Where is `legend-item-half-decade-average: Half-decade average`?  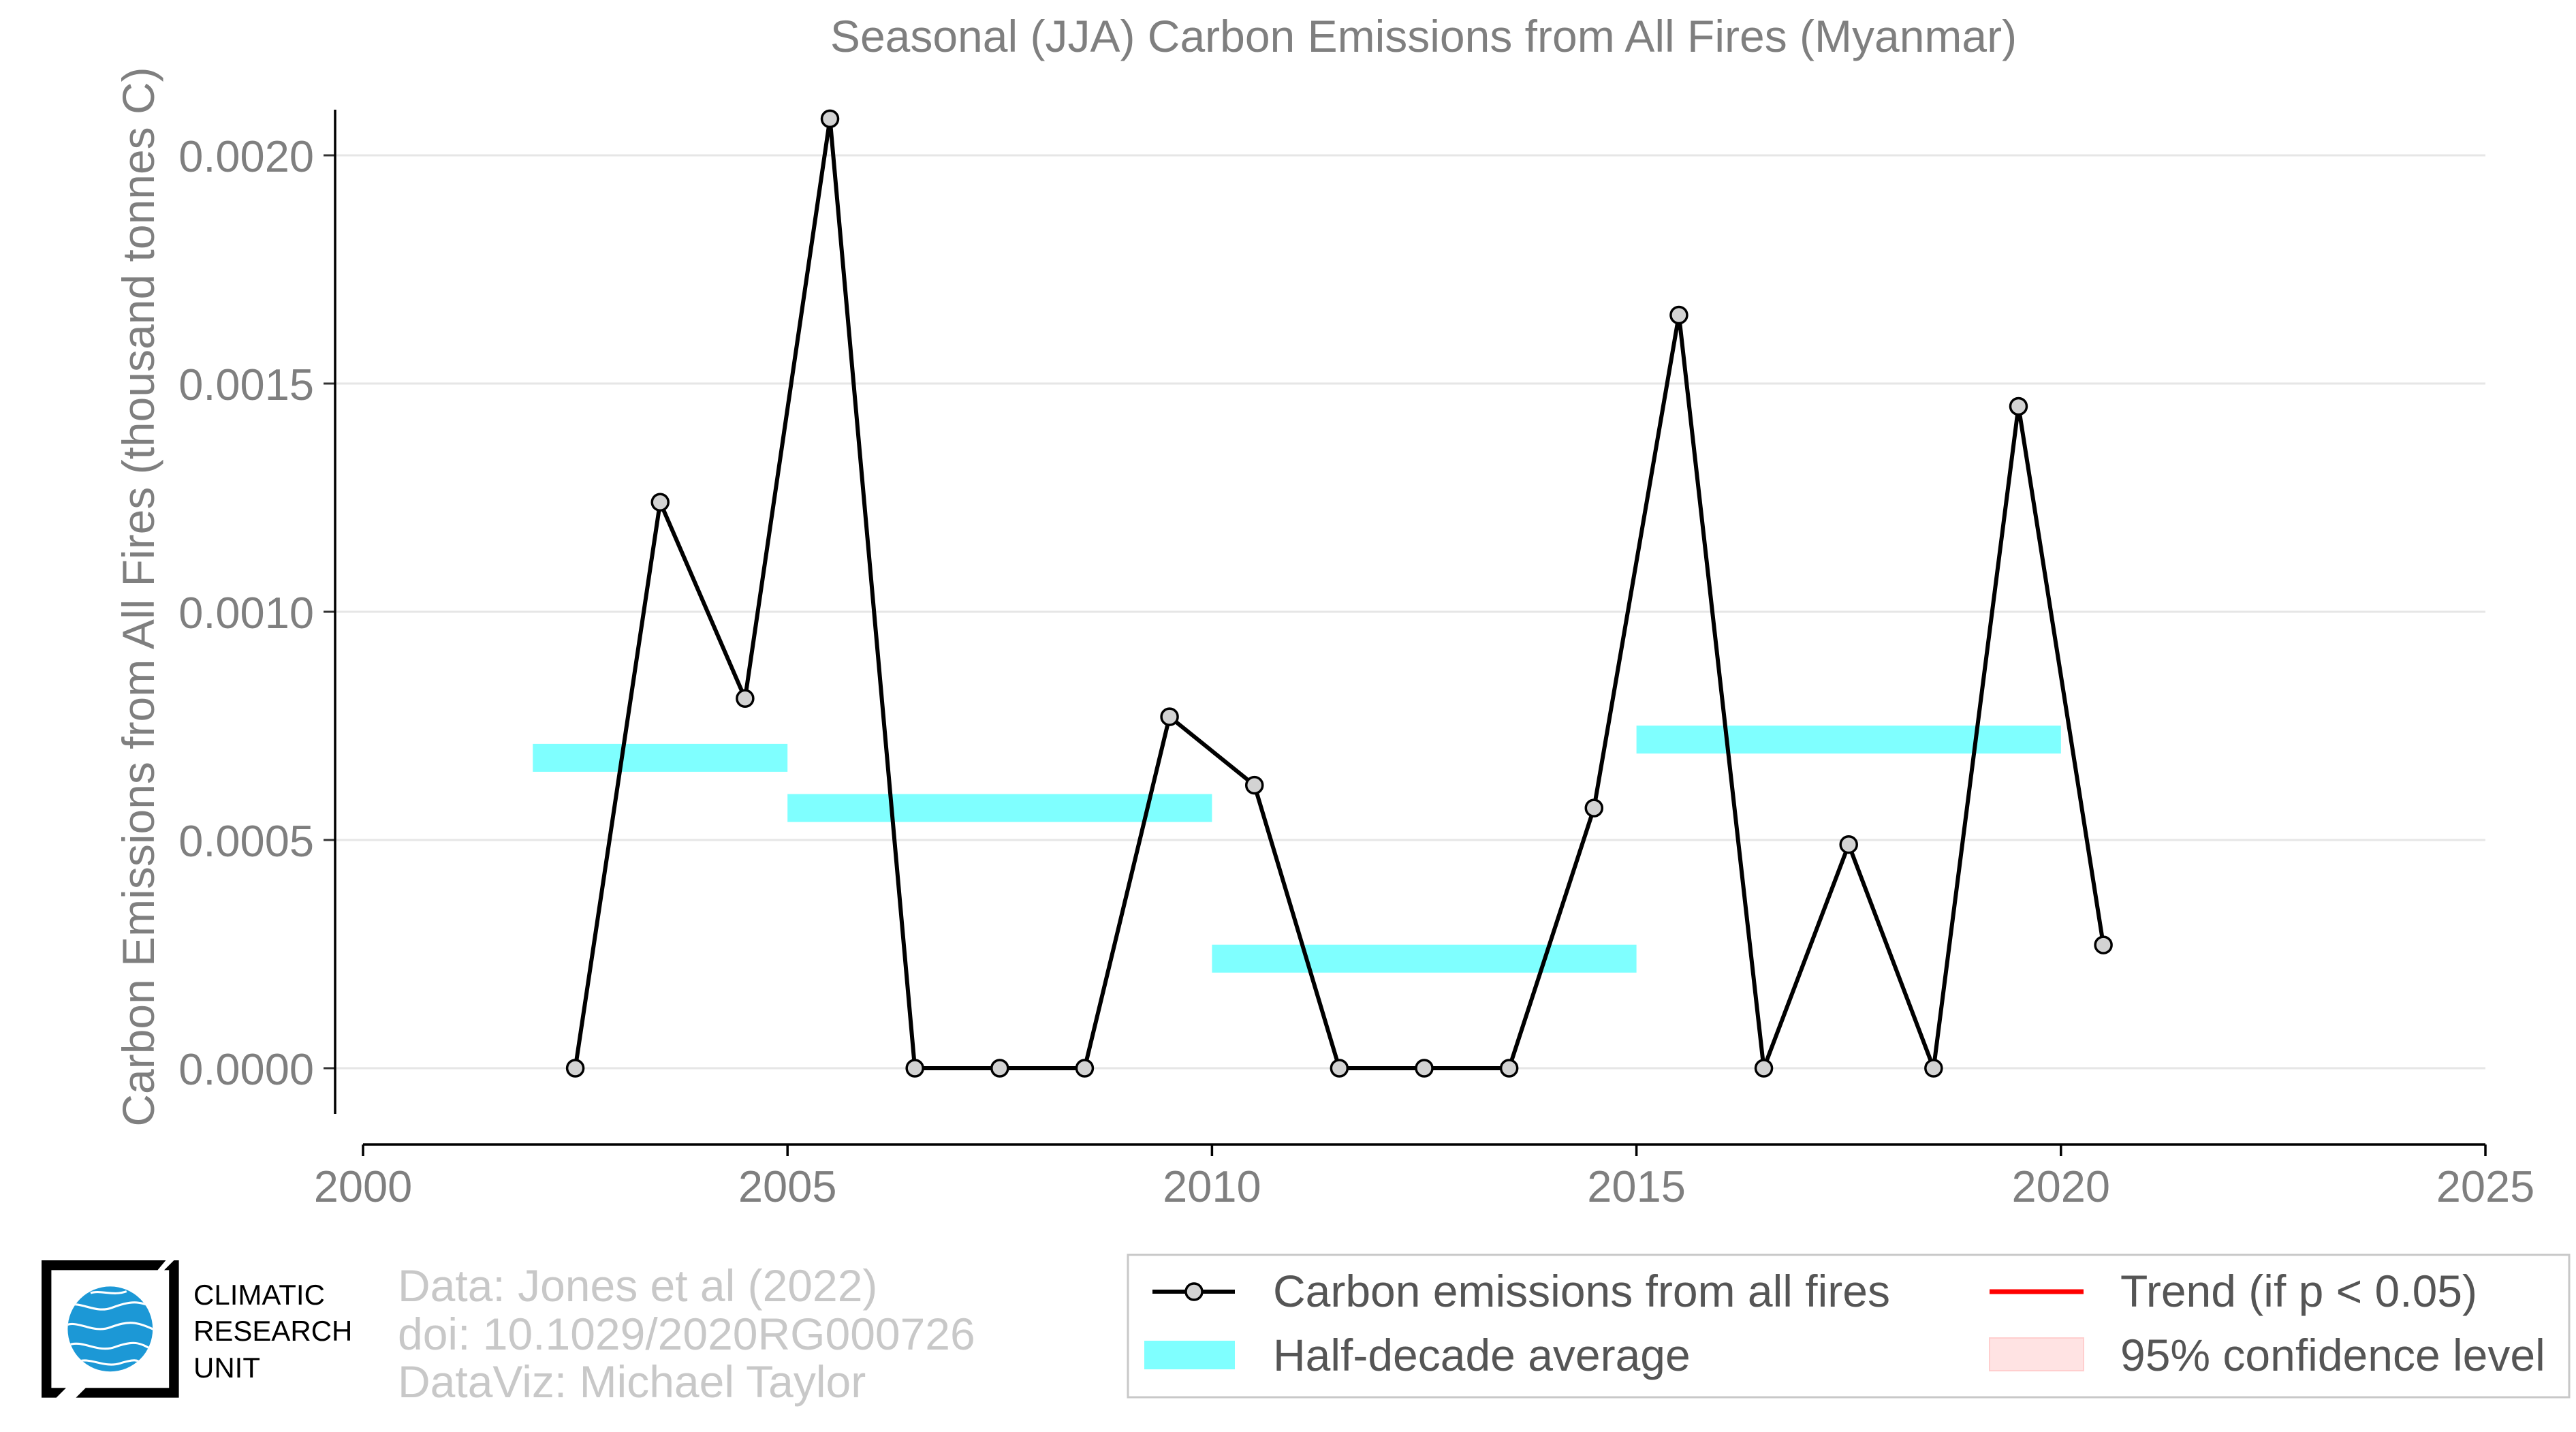 legend-item-half-decade-average: Half-decade average is located at coordinates (1417, 1355).